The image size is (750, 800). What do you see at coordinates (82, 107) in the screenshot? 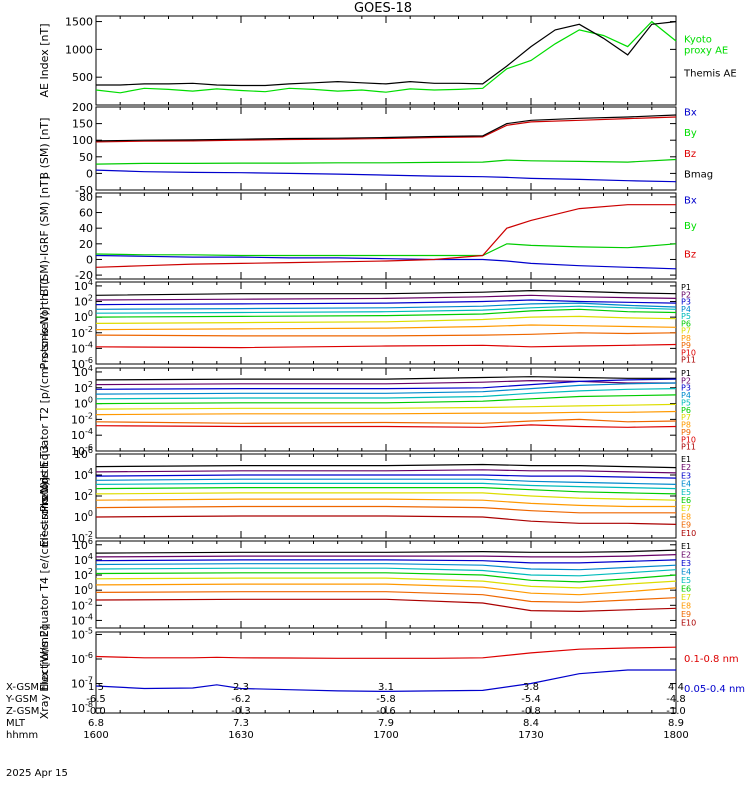
I see `y-tick-label: 200` at bounding box center [82, 107].